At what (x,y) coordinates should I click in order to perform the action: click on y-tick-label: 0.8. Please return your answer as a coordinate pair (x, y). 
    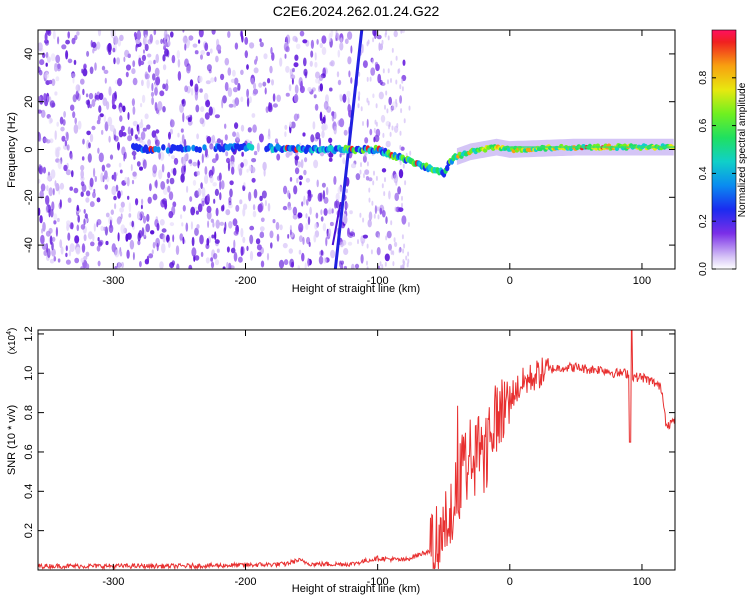
    Looking at the image, I should click on (29, 412).